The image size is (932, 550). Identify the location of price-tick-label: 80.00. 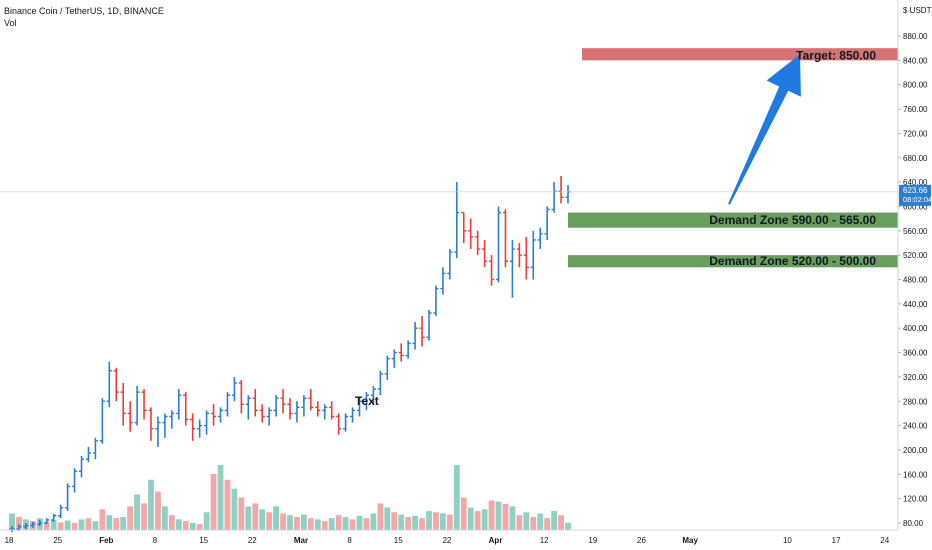
(913, 523).